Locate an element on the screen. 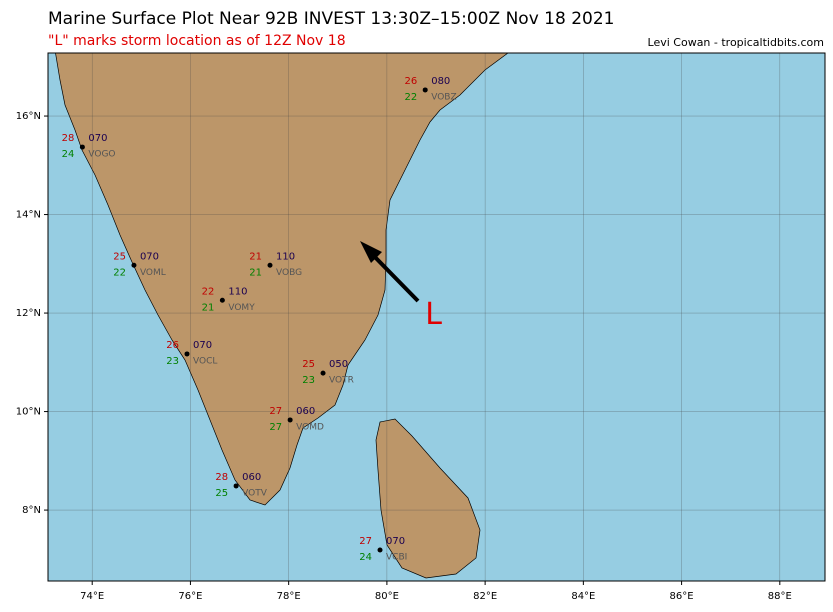 The width and height of the screenshot is (833, 612). storm-marker: L is located at coordinates (433, 314).